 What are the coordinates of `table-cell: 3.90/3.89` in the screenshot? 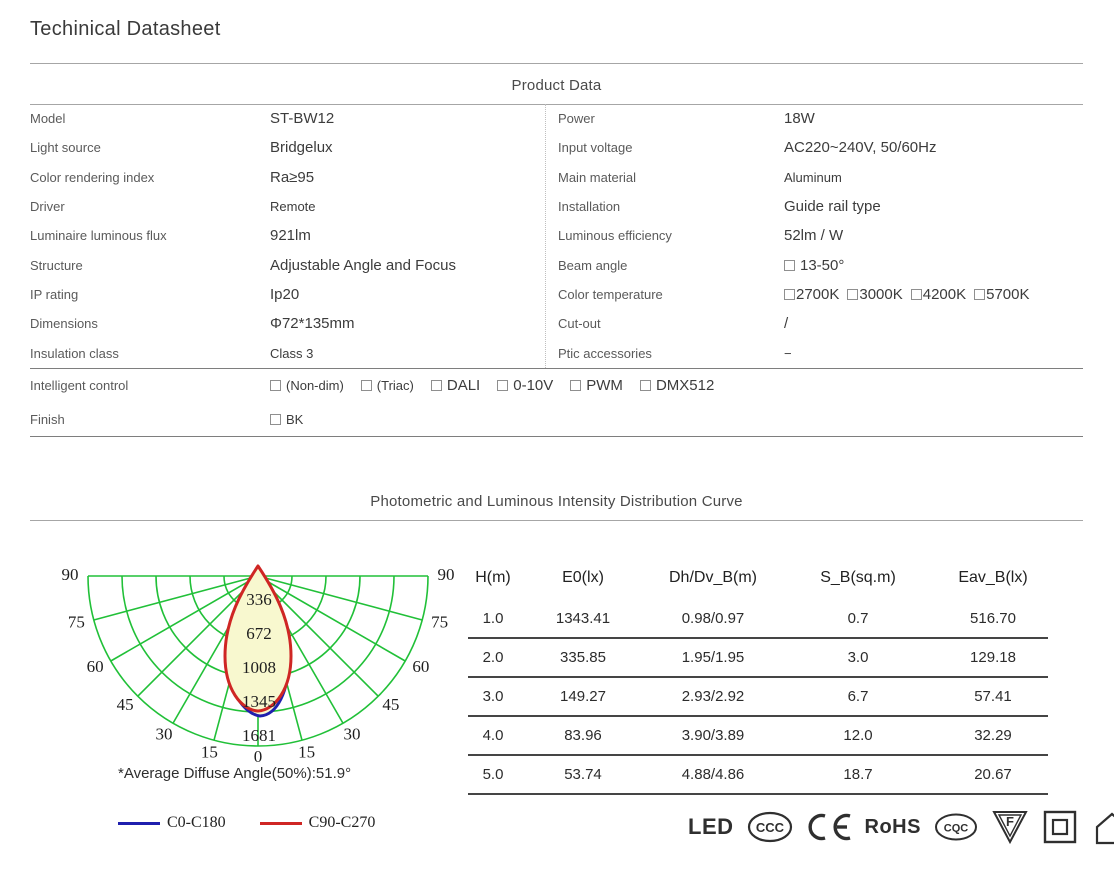 It's located at (713, 735).